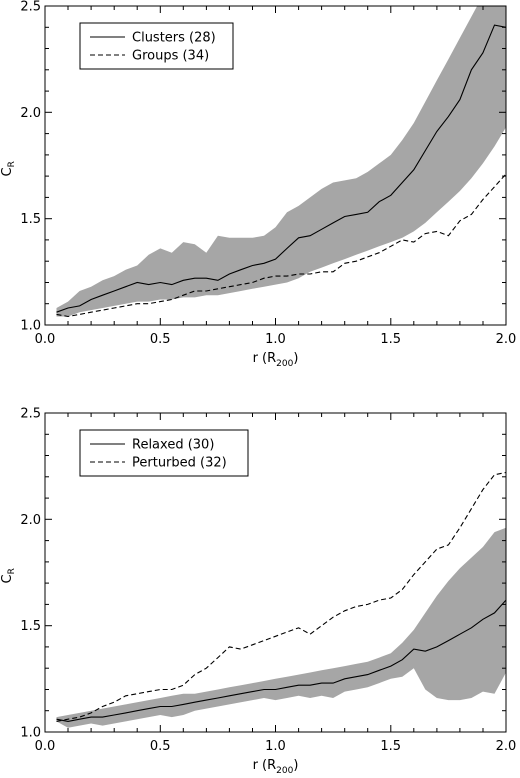 The image size is (520, 778). Describe the element at coordinates (170, 56) in the screenshot. I see `legend-label: Groups (34)` at that location.